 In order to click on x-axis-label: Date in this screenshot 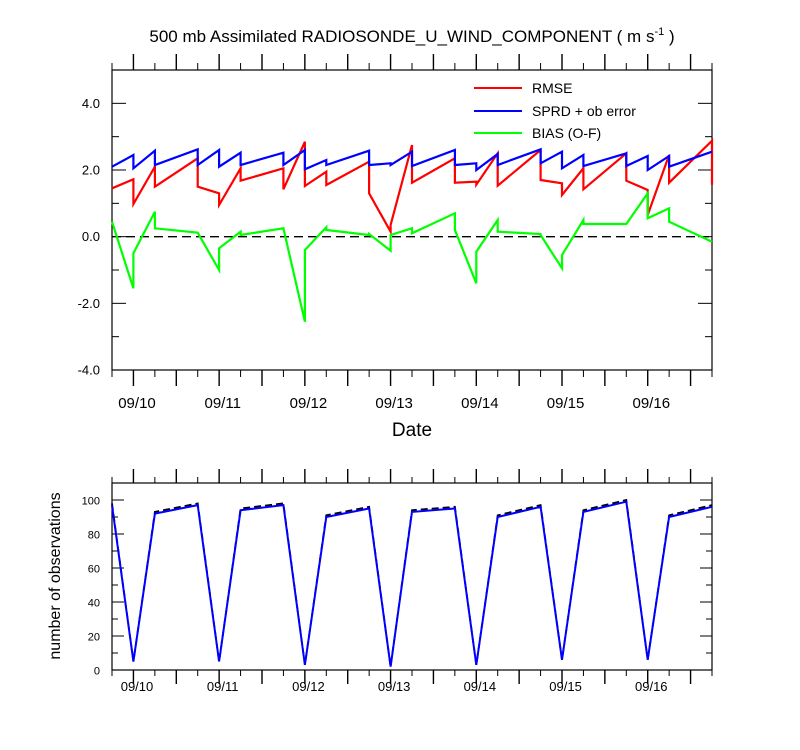, I will do `click(412, 430)`.